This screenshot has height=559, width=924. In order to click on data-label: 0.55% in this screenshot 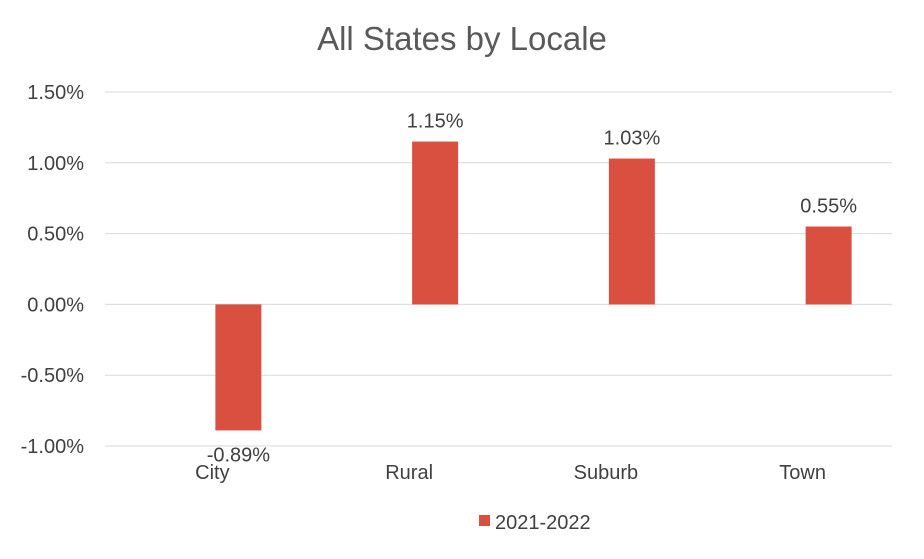, I will do `click(828, 207)`.